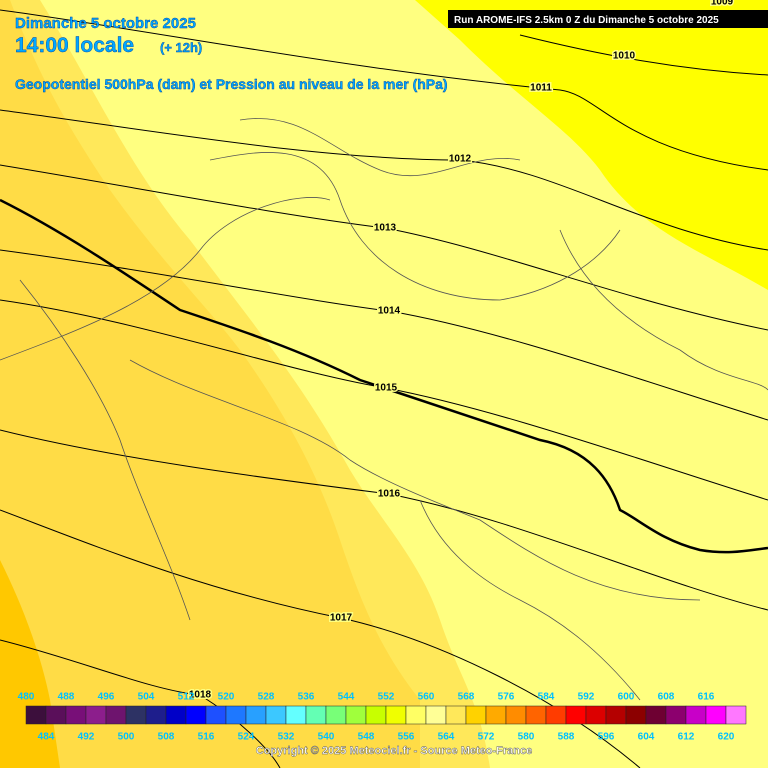  Describe the element at coordinates (181, 47) in the screenshot. I see `lead: (+ 12h)` at that location.